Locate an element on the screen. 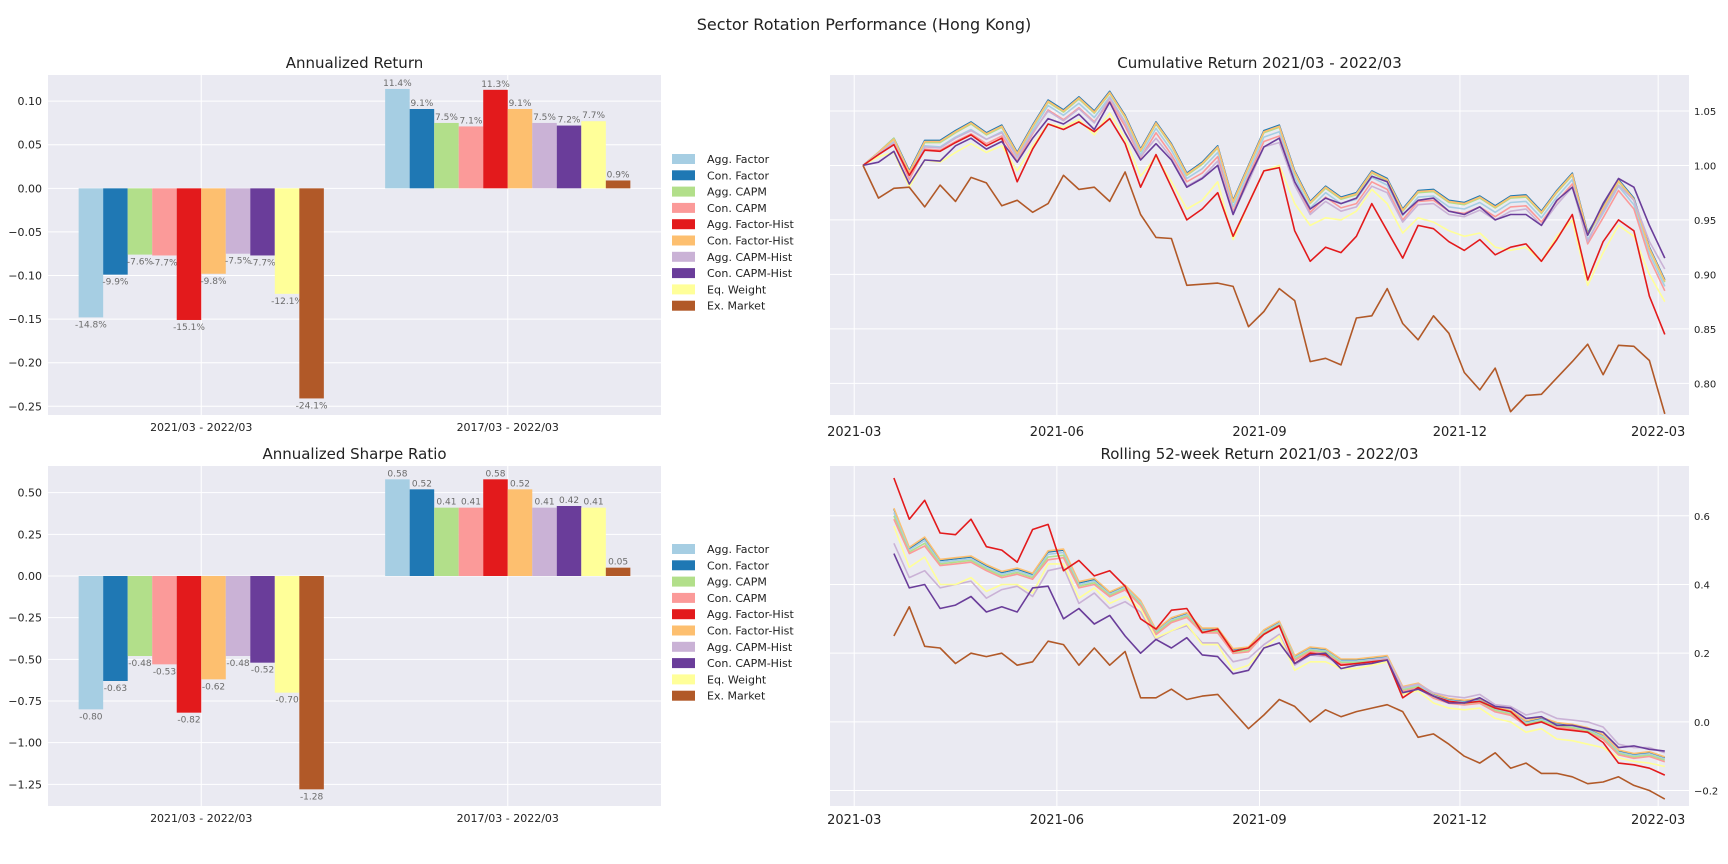 This screenshot has height=864, width=1728. x-tick-label: 2021/03 - 2022/03 is located at coordinates (201, 818).